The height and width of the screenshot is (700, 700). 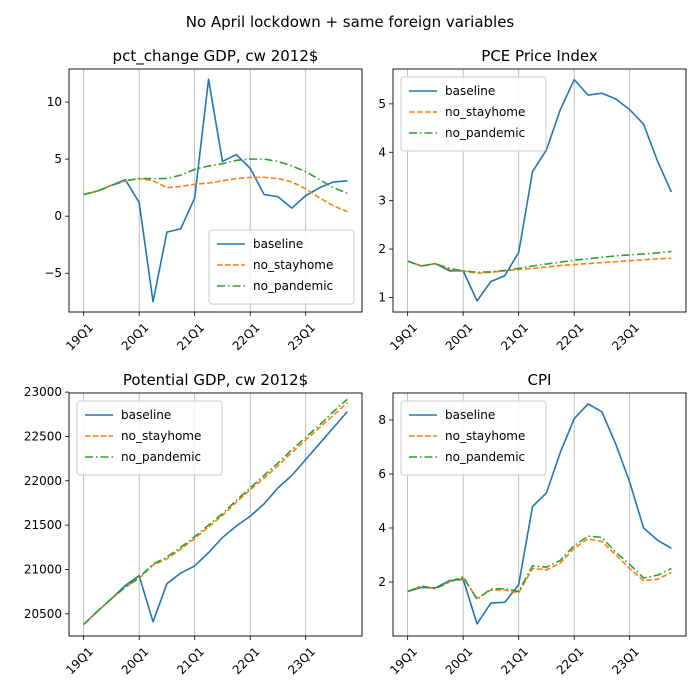 What do you see at coordinates (58, 216) in the screenshot?
I see `y-tick-label: 0` at bounding box center [58, 216].